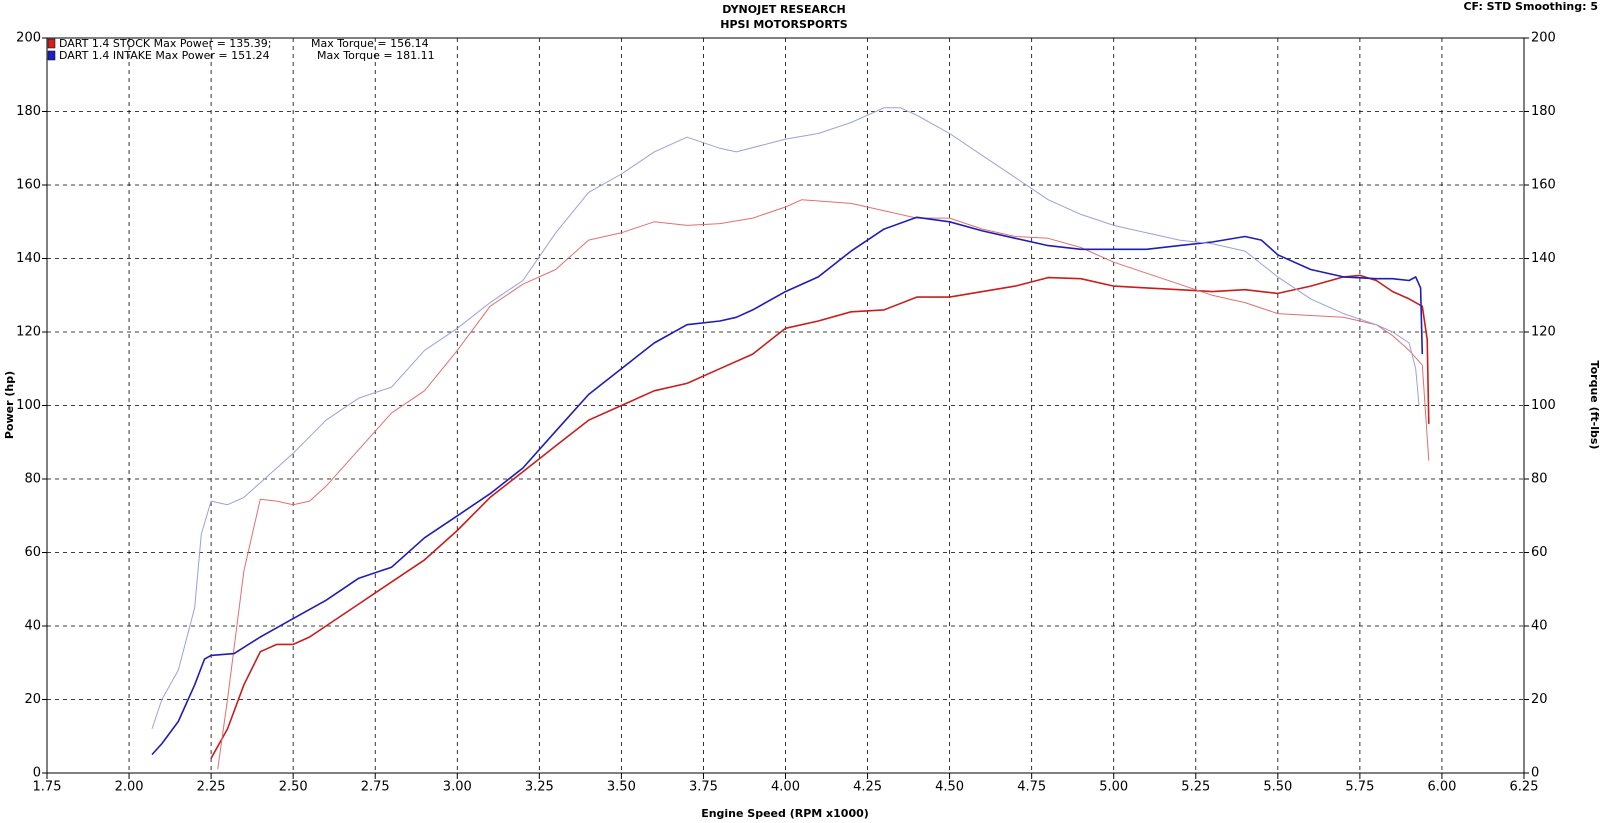 The width and height of the screenshot is (1604, 823). Describe the element at coordinates (9, 405) in the screenshot. I see `y-axis-label: Power (hp)` at that location.